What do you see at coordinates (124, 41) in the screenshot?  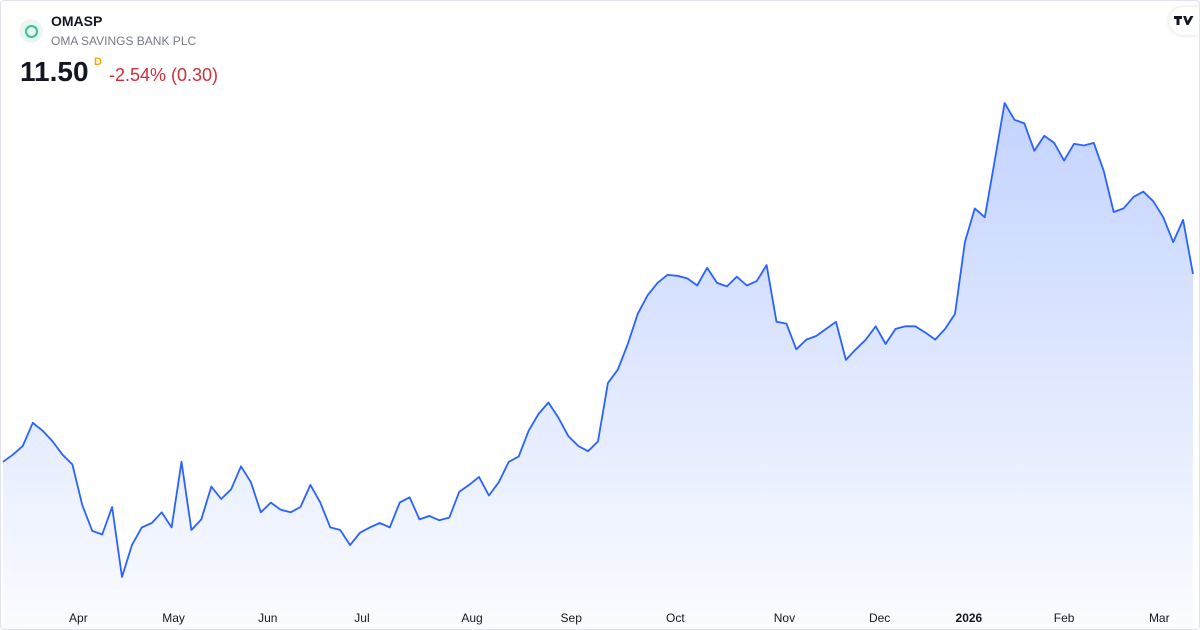 I see `company-name: OMA SAVINGS BANK PLC` at bounding box center [124, 41].